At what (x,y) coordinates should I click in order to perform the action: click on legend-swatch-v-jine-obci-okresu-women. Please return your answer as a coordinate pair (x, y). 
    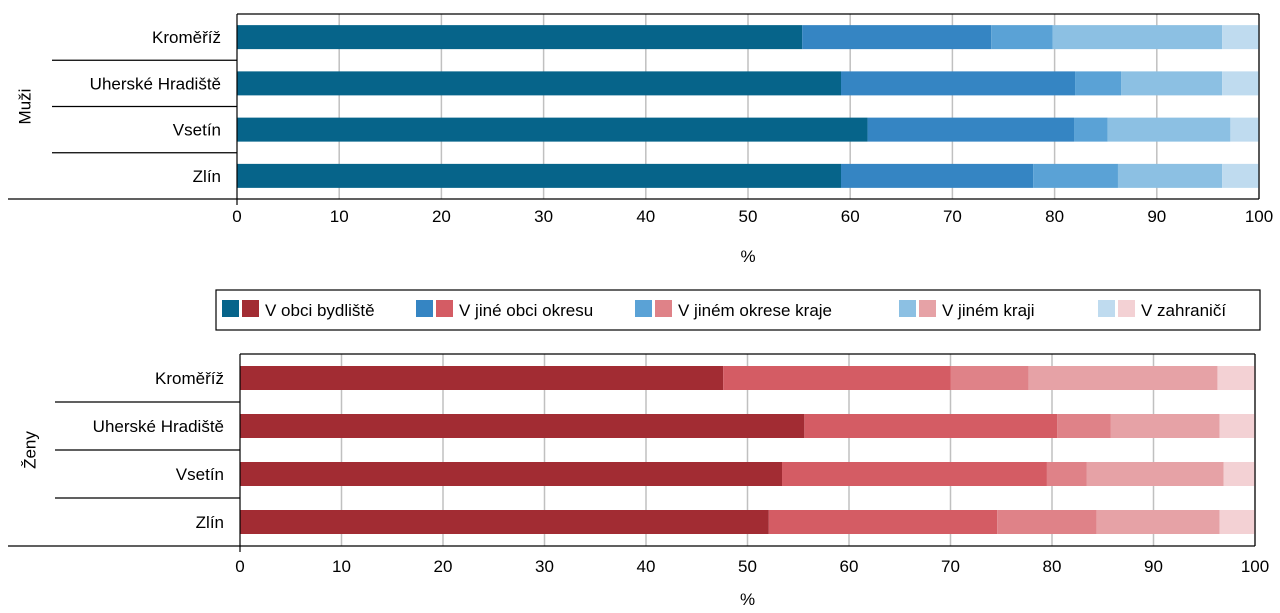
    Looking at the image, I should click on (444, 308).